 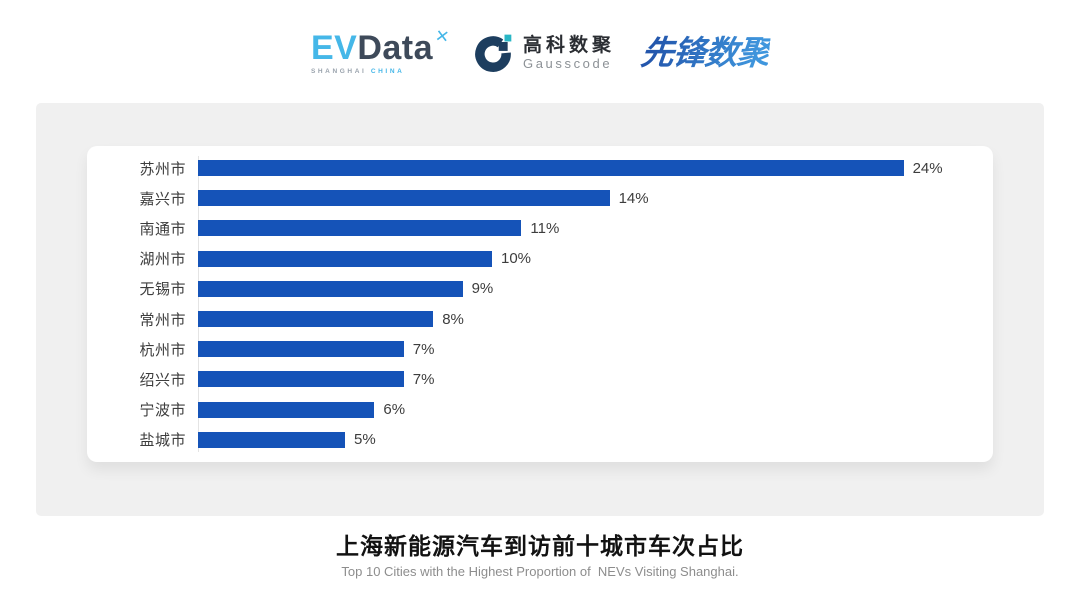 I want to click on evdata-subtext-china: CHINA, so click(x=387, y=71).